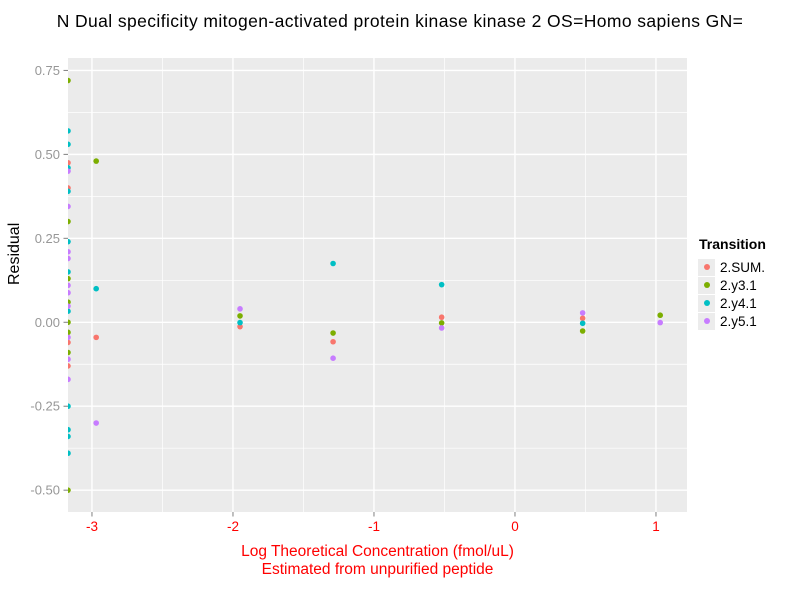 This screenshot has width=800, height=600. I want to click on legend-item-label: 2.SUM., so click(743, 267).